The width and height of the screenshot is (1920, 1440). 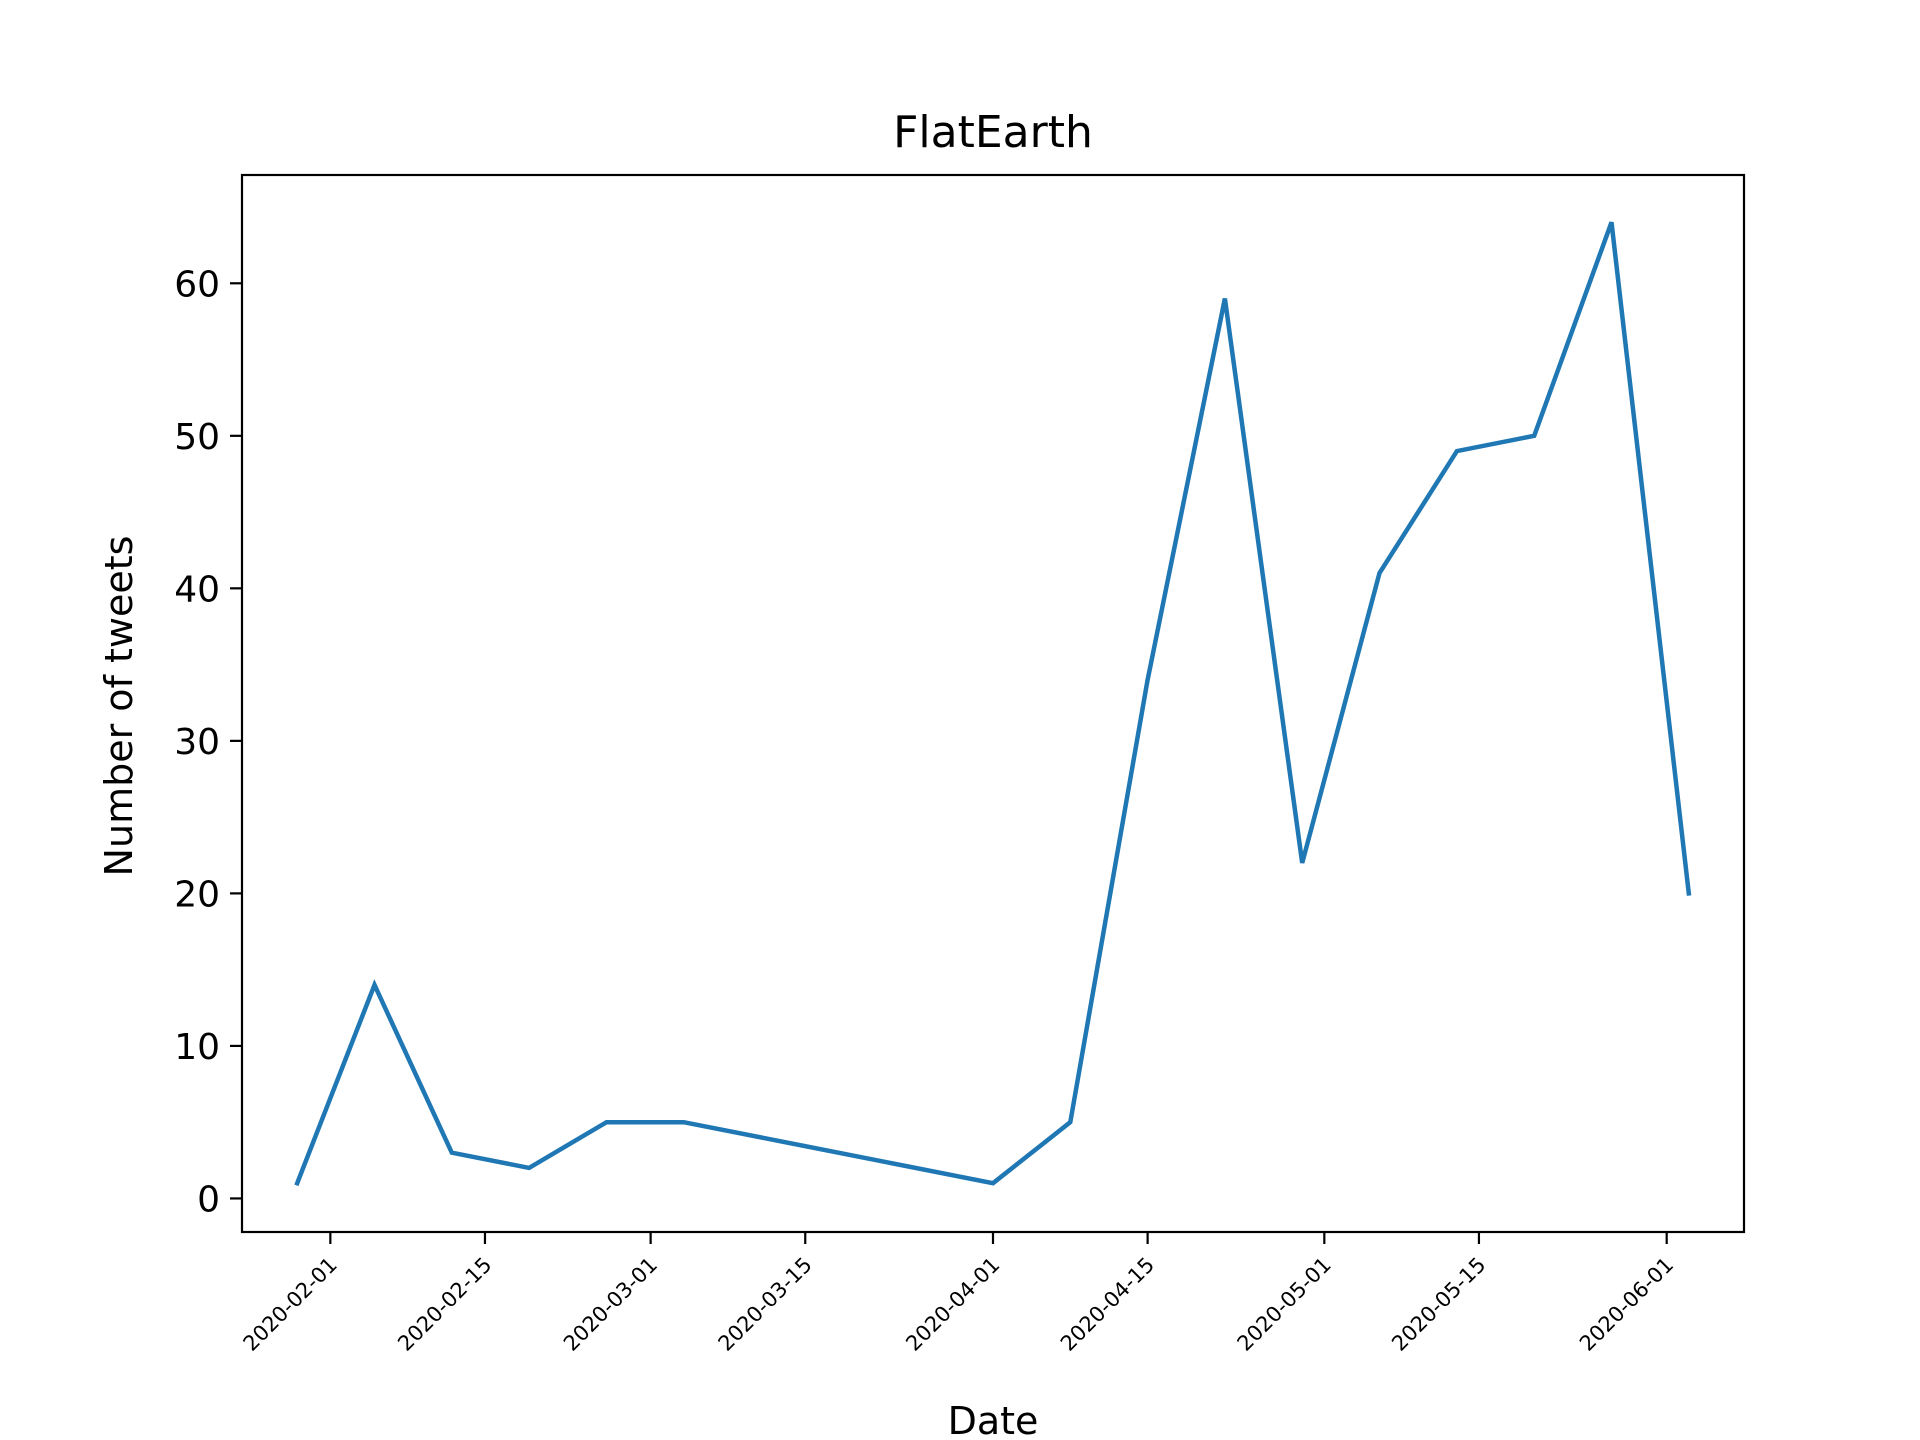 I want to click on chart-title: FlatEarth, so click(x=993, y=132).